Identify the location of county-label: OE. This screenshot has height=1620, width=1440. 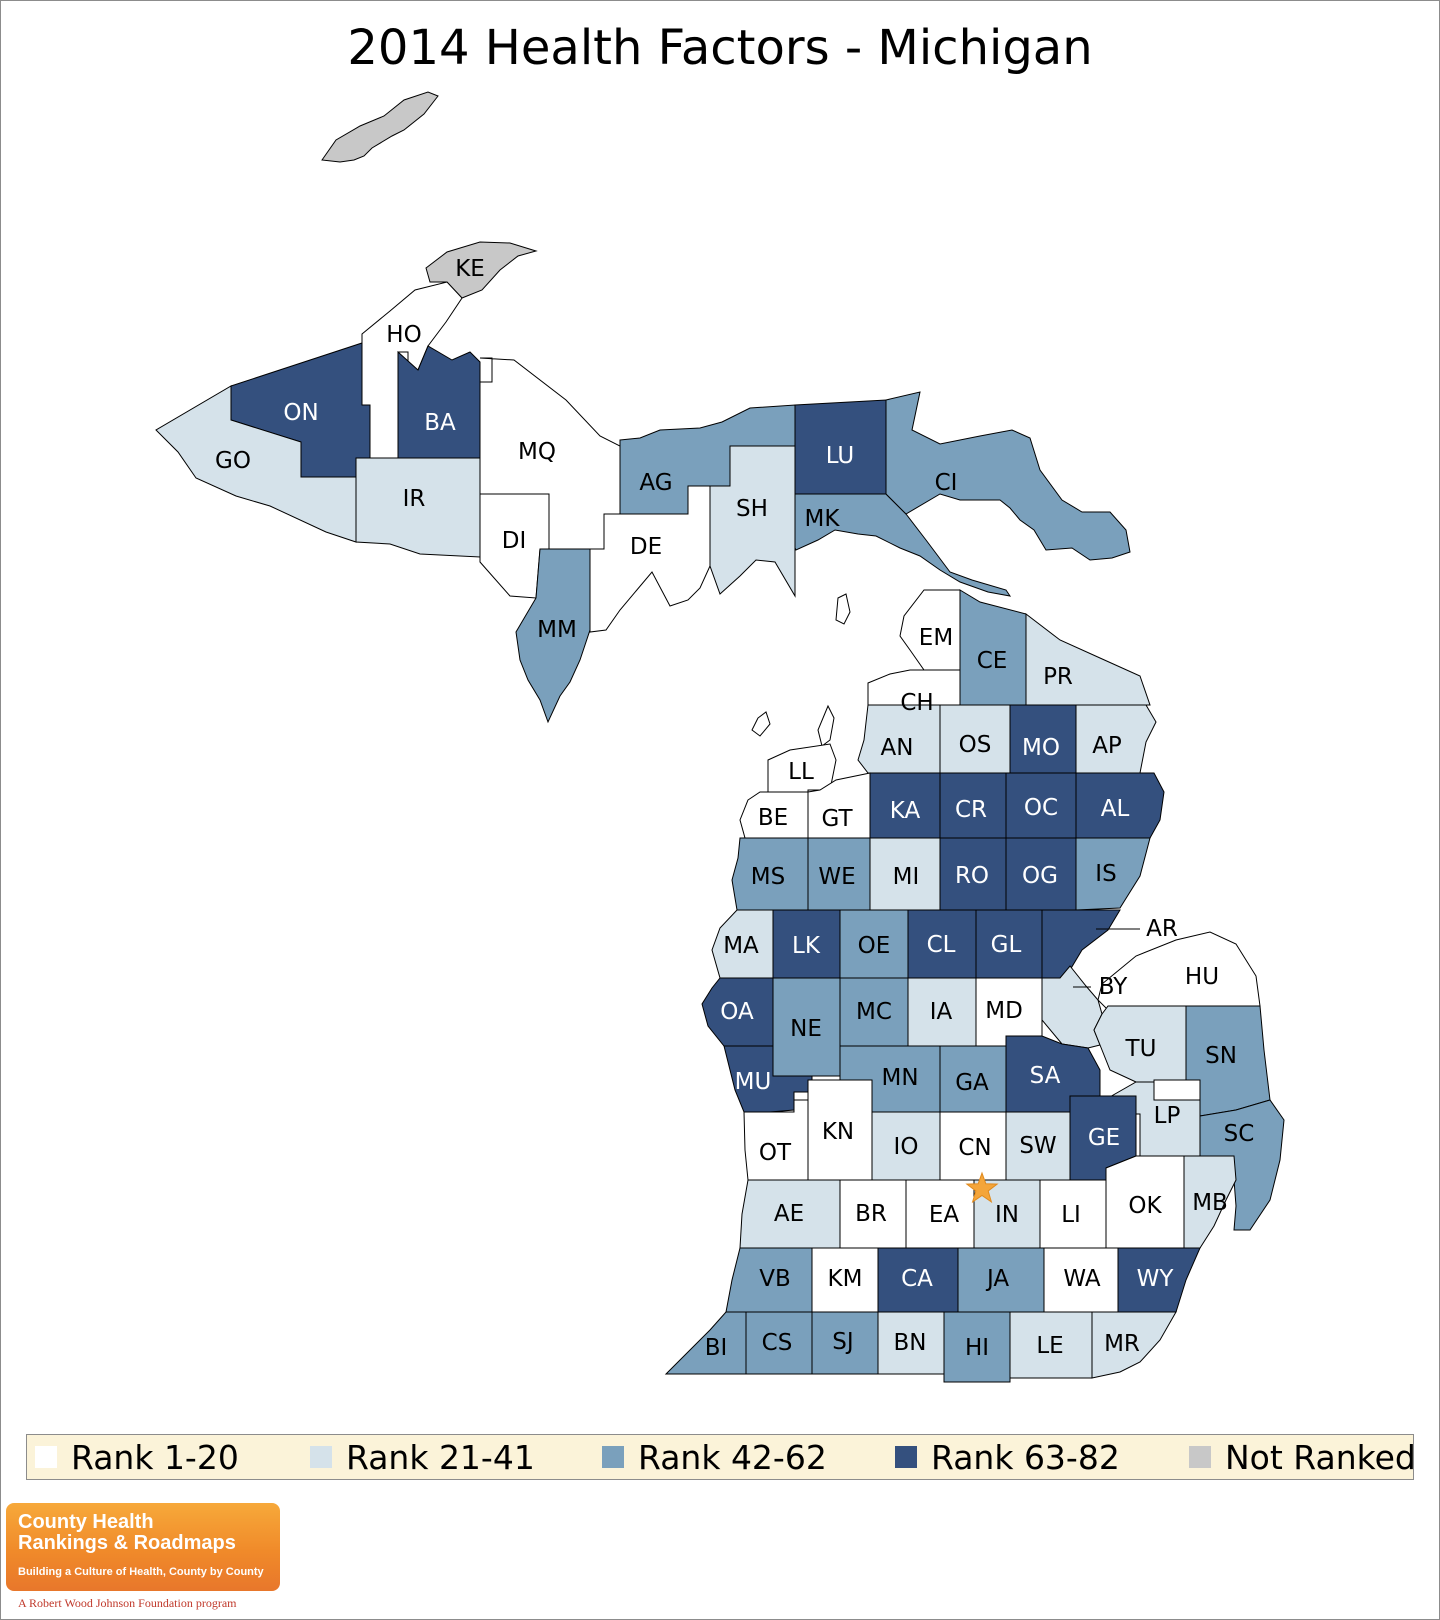
(874, 946).